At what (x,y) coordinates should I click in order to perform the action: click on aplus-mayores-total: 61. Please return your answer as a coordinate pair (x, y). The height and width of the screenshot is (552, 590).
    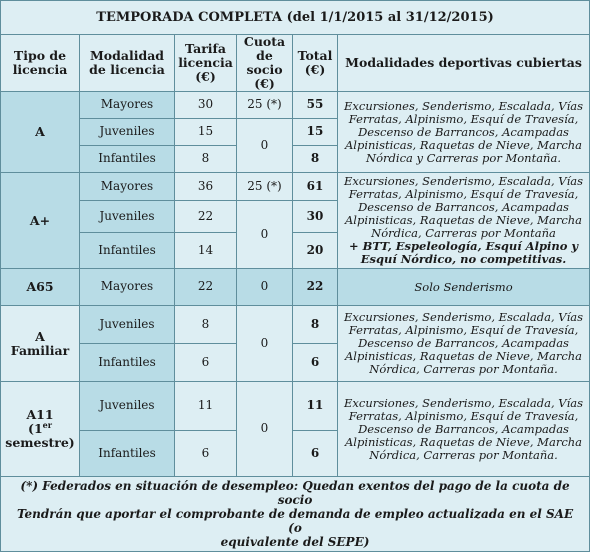
    Looking at the image, I should click on (315, 186).